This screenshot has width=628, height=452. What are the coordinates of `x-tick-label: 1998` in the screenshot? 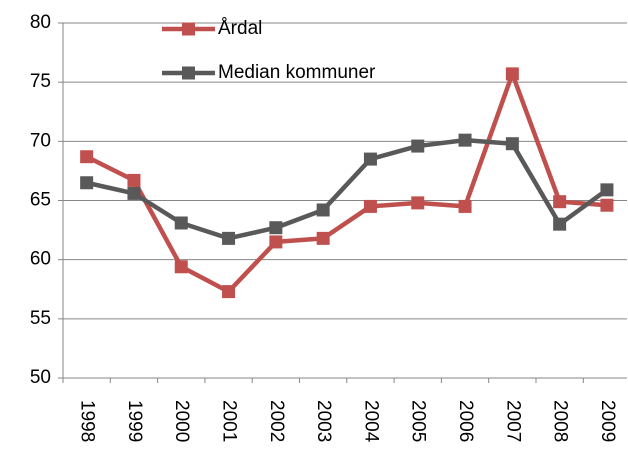 It's located at (87, 421).